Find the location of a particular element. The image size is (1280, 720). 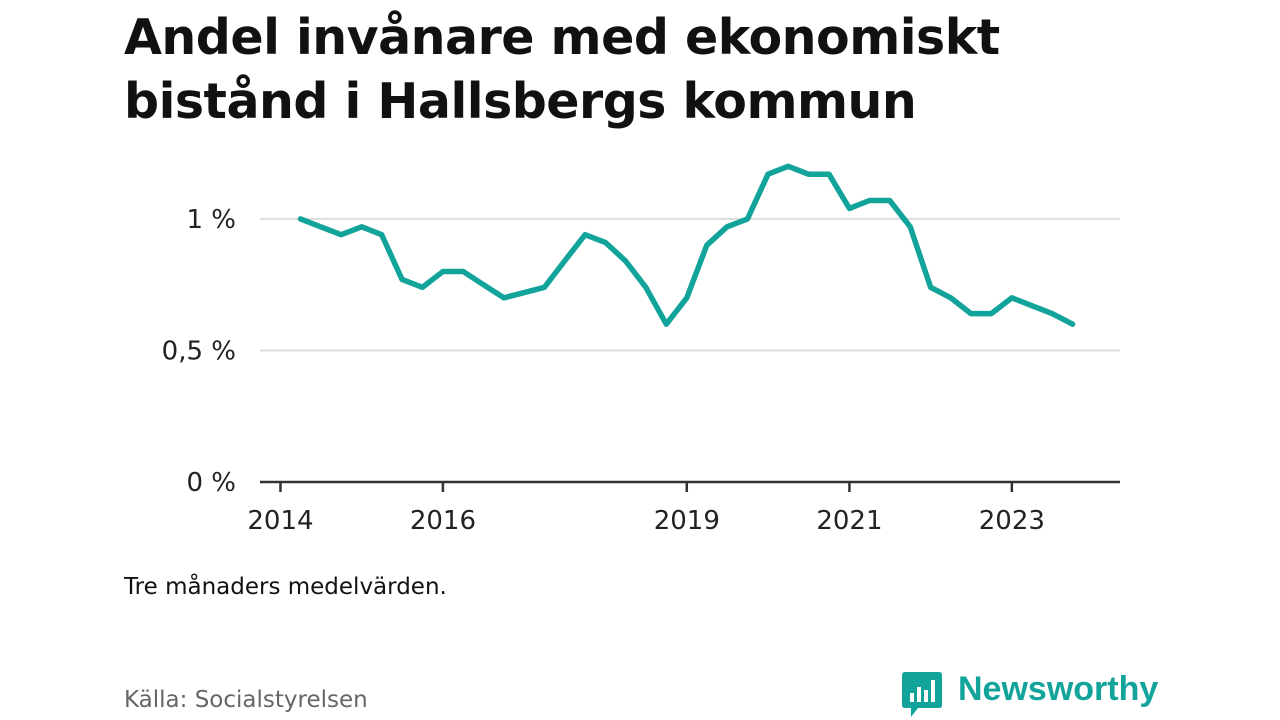

bar-chart-speech-bubble-icon is located at coordinates (922, 694).